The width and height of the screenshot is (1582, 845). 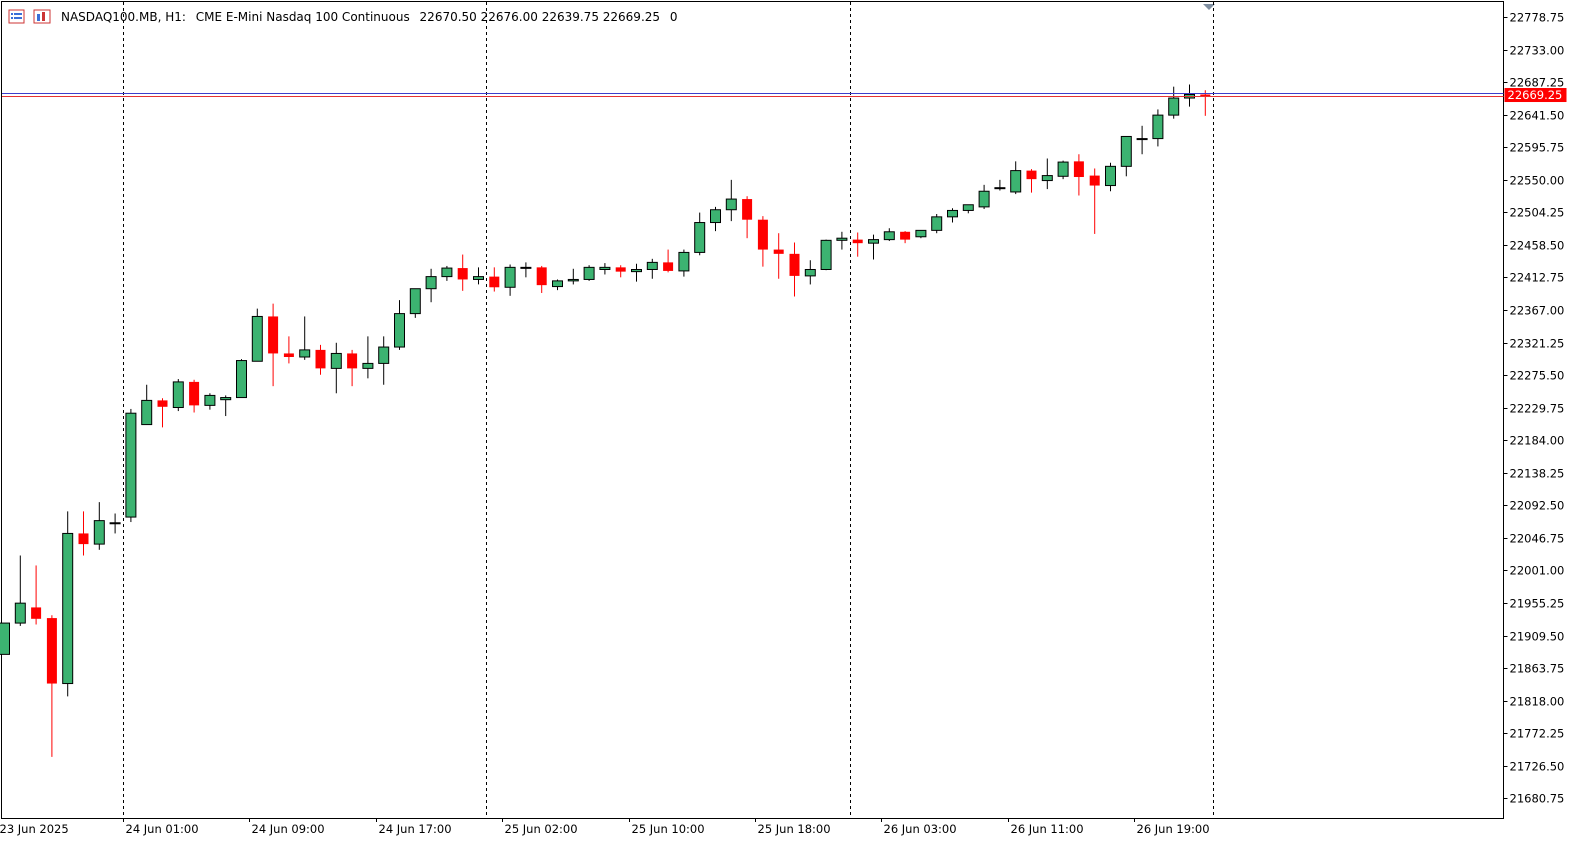 I want to click on x-tick-label: 25 Jun 18:00, so click(x=794, y=829).